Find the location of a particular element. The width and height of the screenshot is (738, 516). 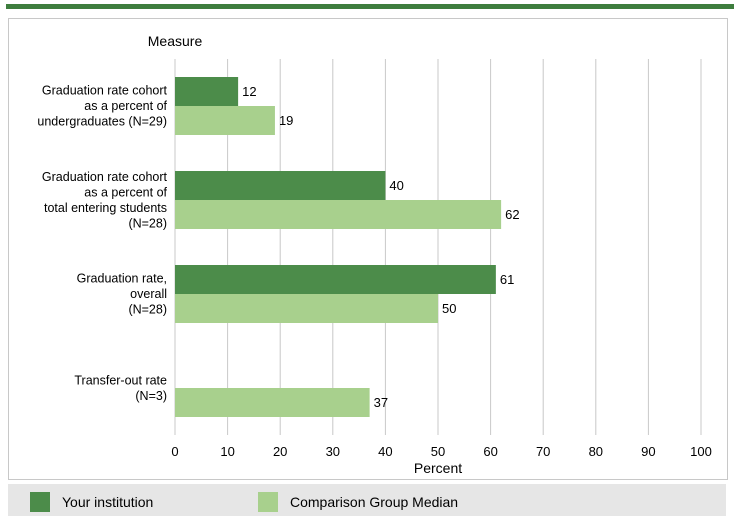

legend: Your institution Comparison Group Median is located at coordinates (367, 500).